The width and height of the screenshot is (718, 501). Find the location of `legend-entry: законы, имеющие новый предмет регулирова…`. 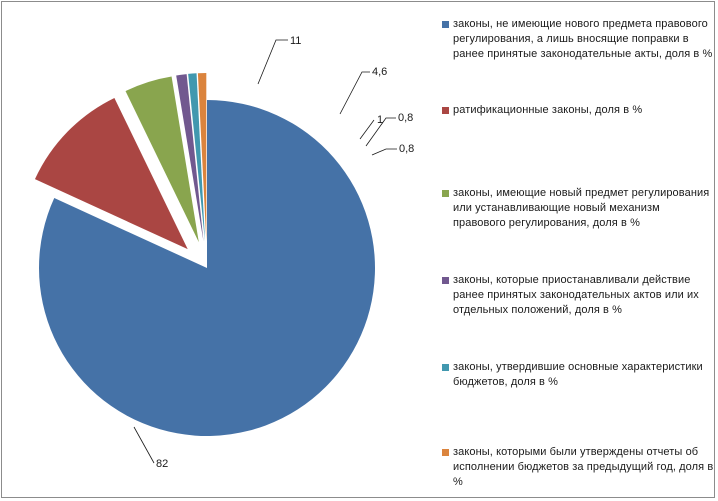

legend-entry: законы, имеющие новый предмет регулирова… is located at coordinates (578, 208).